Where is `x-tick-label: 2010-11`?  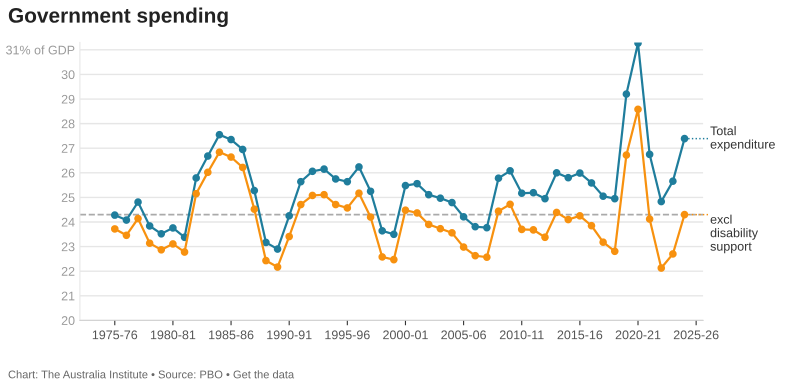
x-tick-label: 2010-11 is located at coordinates (522, 335).